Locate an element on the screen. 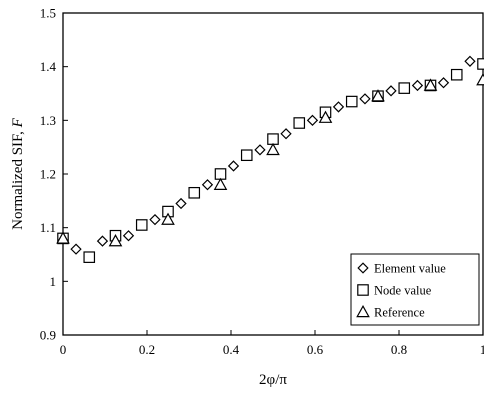 The width and height of the screenshot is (484, 394). legend-items: Element value Node value Reference is located at coordinates (401, 291).